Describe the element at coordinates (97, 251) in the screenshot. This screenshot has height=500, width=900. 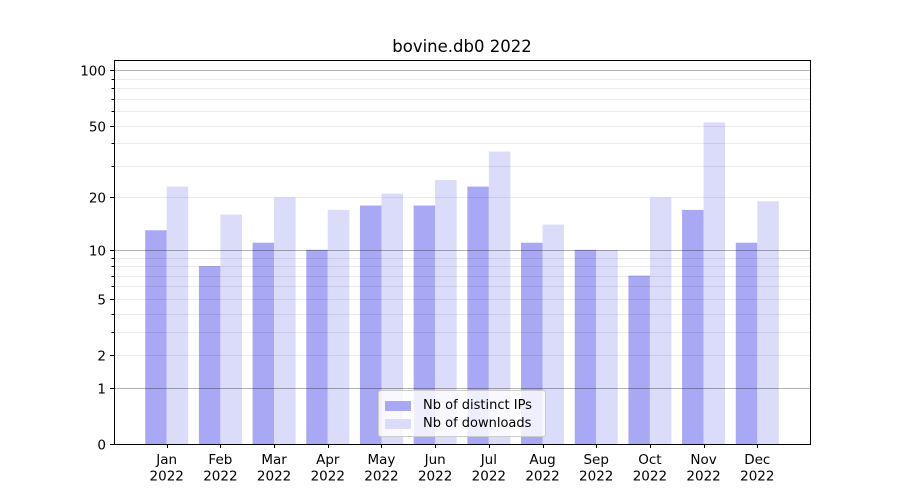
I see `y-tick-label-10: 10` at that location.